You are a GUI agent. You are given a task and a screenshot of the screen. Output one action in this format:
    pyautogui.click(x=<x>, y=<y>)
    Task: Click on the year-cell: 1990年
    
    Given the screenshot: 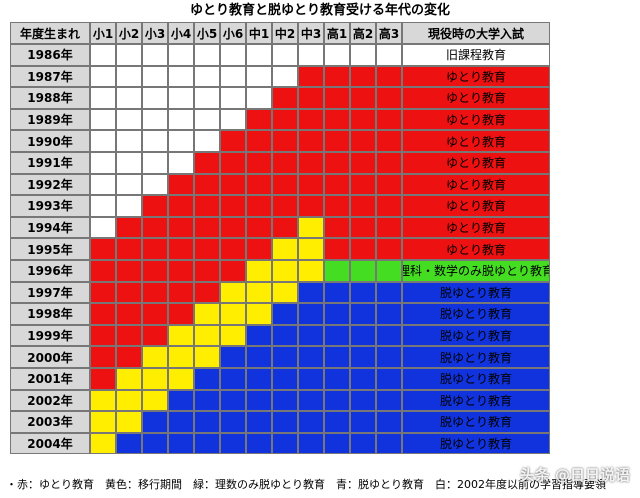 What is the action you would take?
    pyautogui.click(x=50, y=141)
    